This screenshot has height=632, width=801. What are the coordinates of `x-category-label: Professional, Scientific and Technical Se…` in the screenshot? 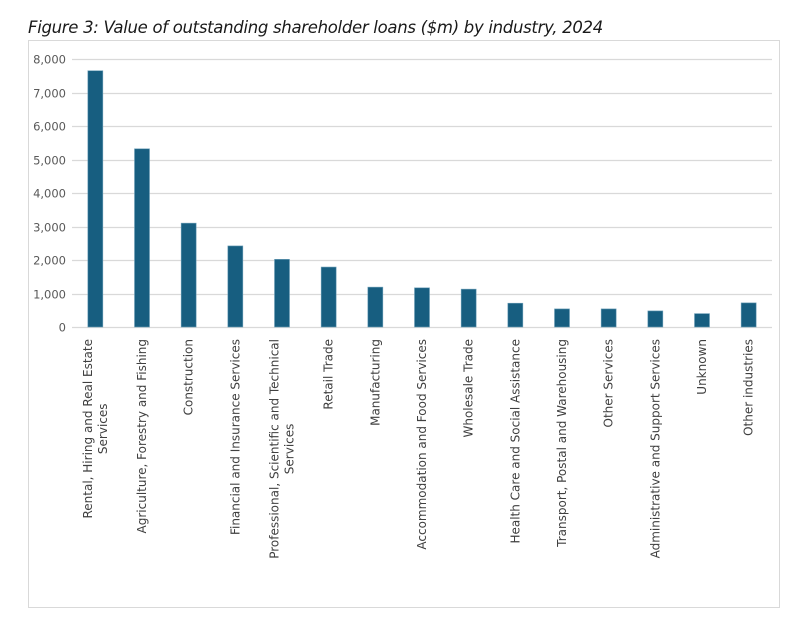 It's located at (282, 449).